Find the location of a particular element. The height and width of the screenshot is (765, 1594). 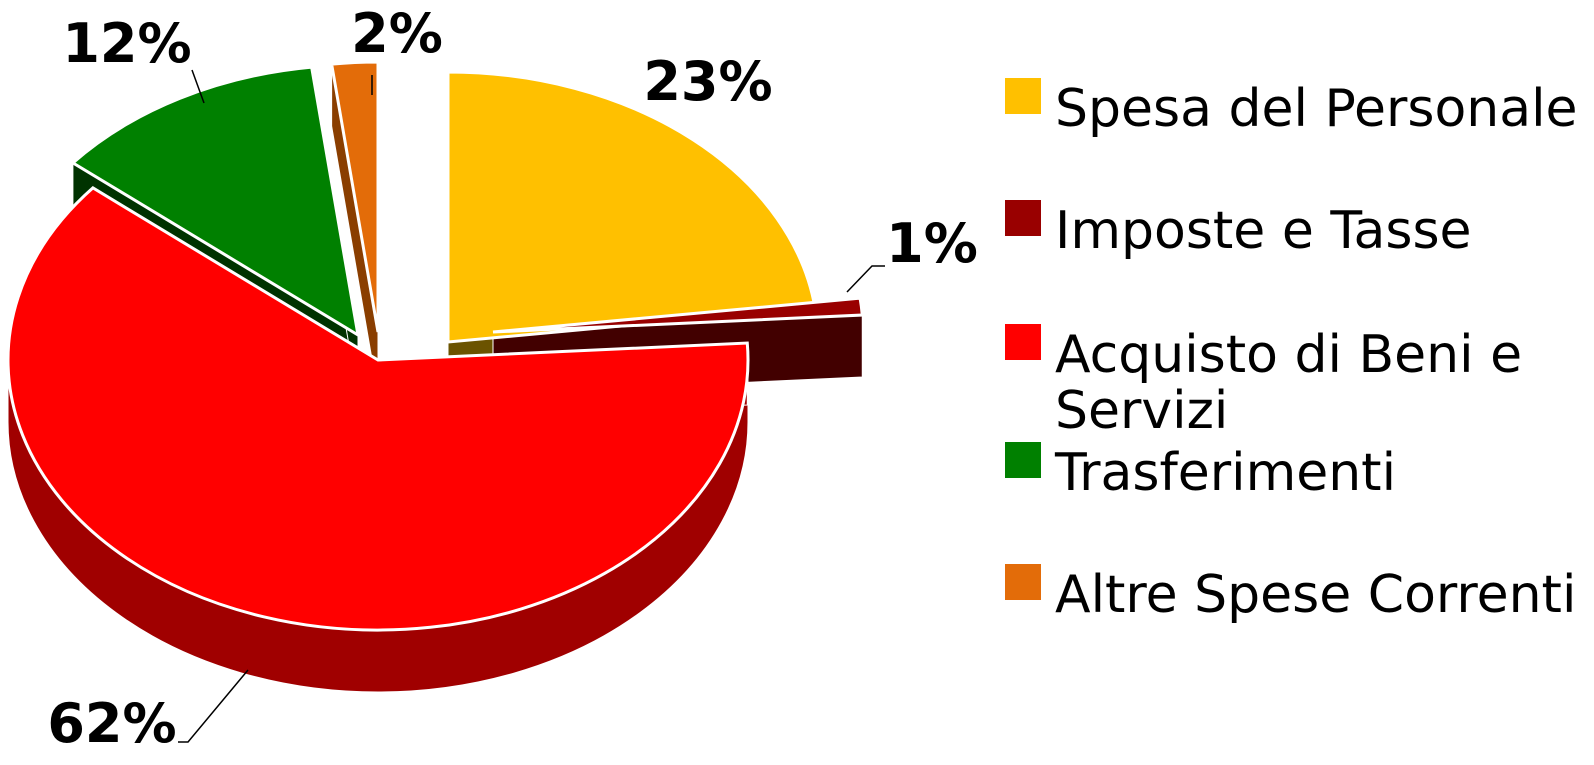

data-label-4: 2% is located at coordinates (397, 33).